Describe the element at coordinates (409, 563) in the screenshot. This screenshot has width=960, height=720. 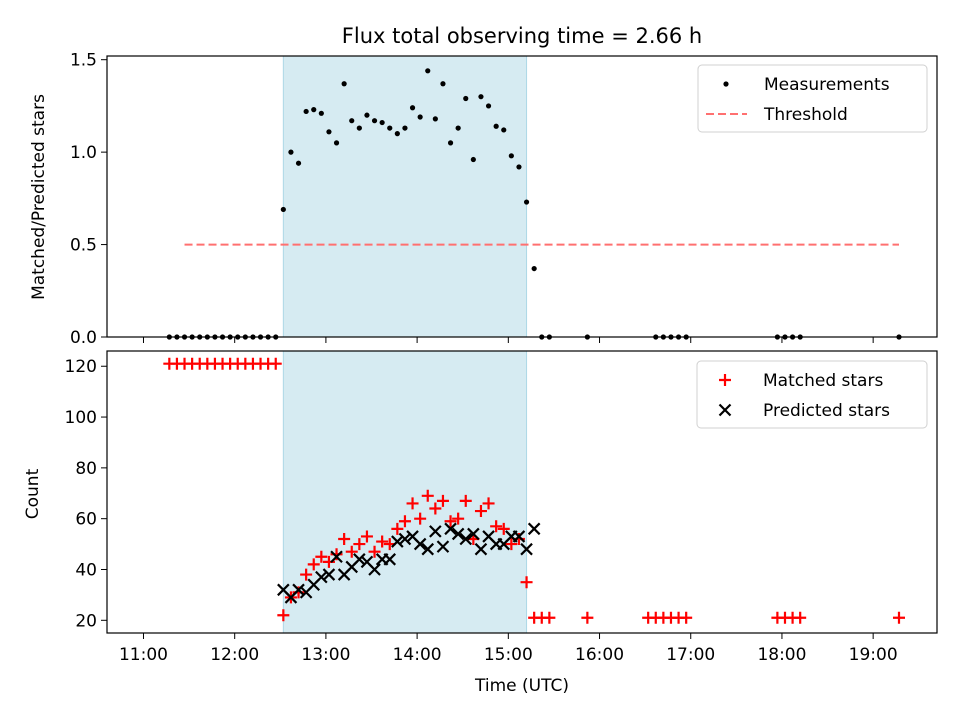
I see `series-predicted-stars` at that location.